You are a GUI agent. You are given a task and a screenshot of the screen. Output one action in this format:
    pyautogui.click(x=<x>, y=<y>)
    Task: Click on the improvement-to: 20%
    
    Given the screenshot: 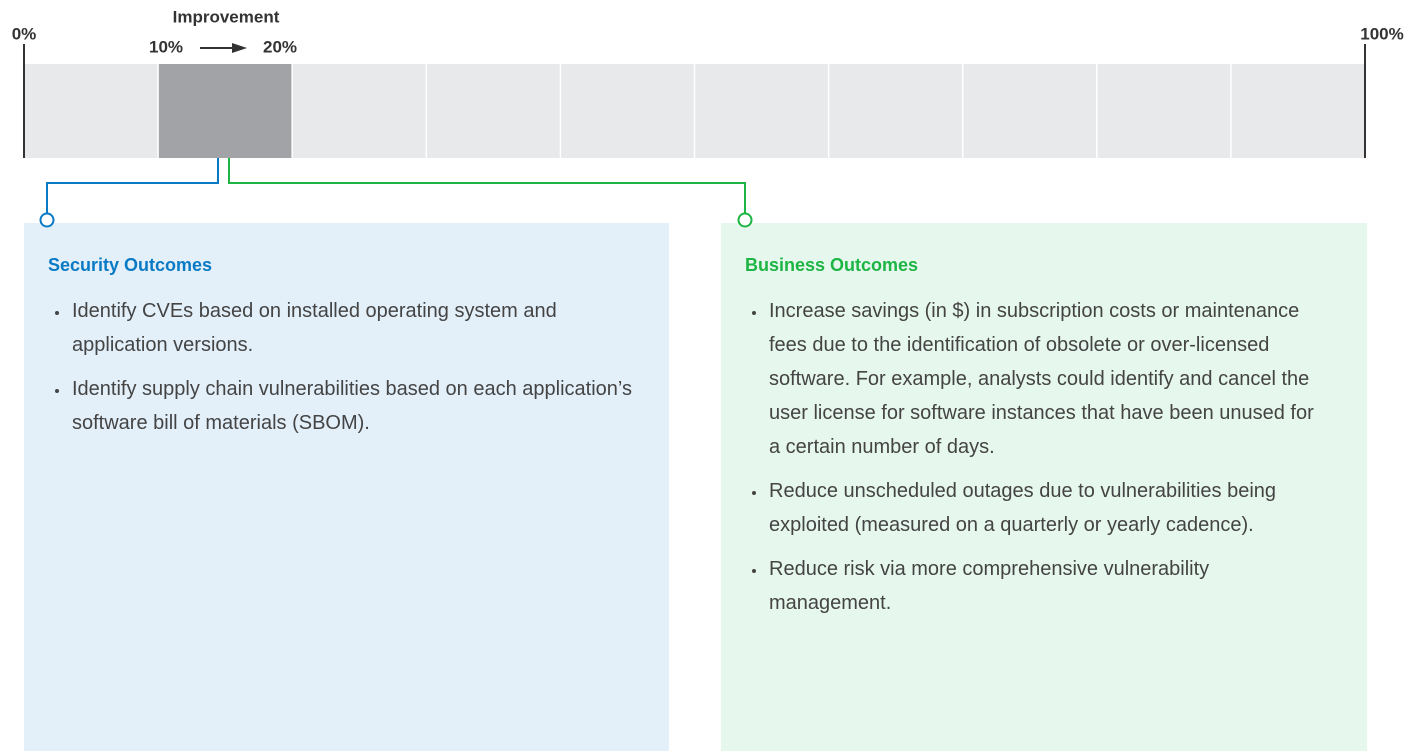 What is the action you would take?
    pyautogui.click(x=280, y=46)
    